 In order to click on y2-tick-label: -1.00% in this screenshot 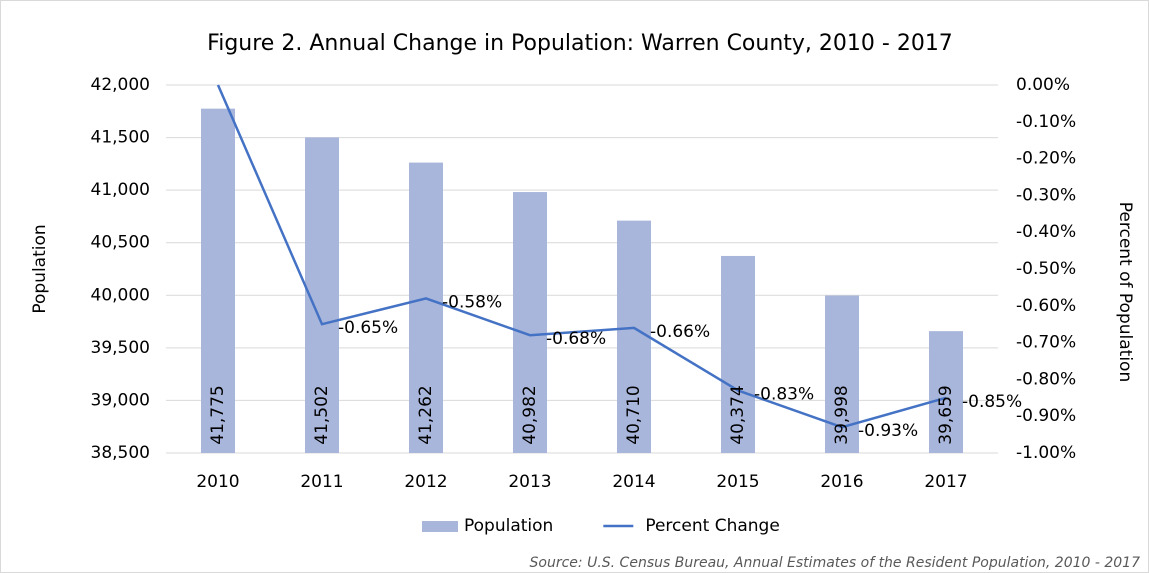, I will do `click(1046, 453)`.